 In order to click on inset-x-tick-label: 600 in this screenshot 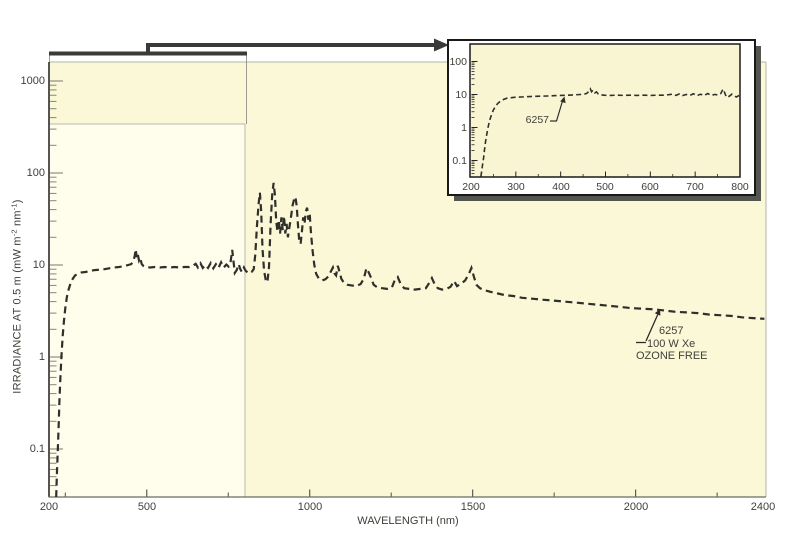, I will do `click(650, 187)`.